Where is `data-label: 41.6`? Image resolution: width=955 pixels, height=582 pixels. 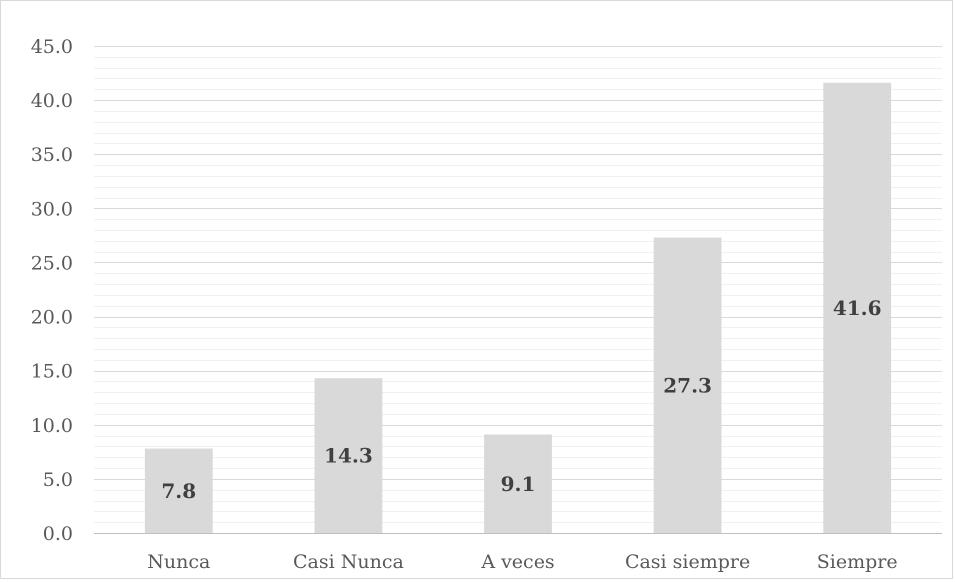
data-label: 41.6 is located at coordinates (857, 308).